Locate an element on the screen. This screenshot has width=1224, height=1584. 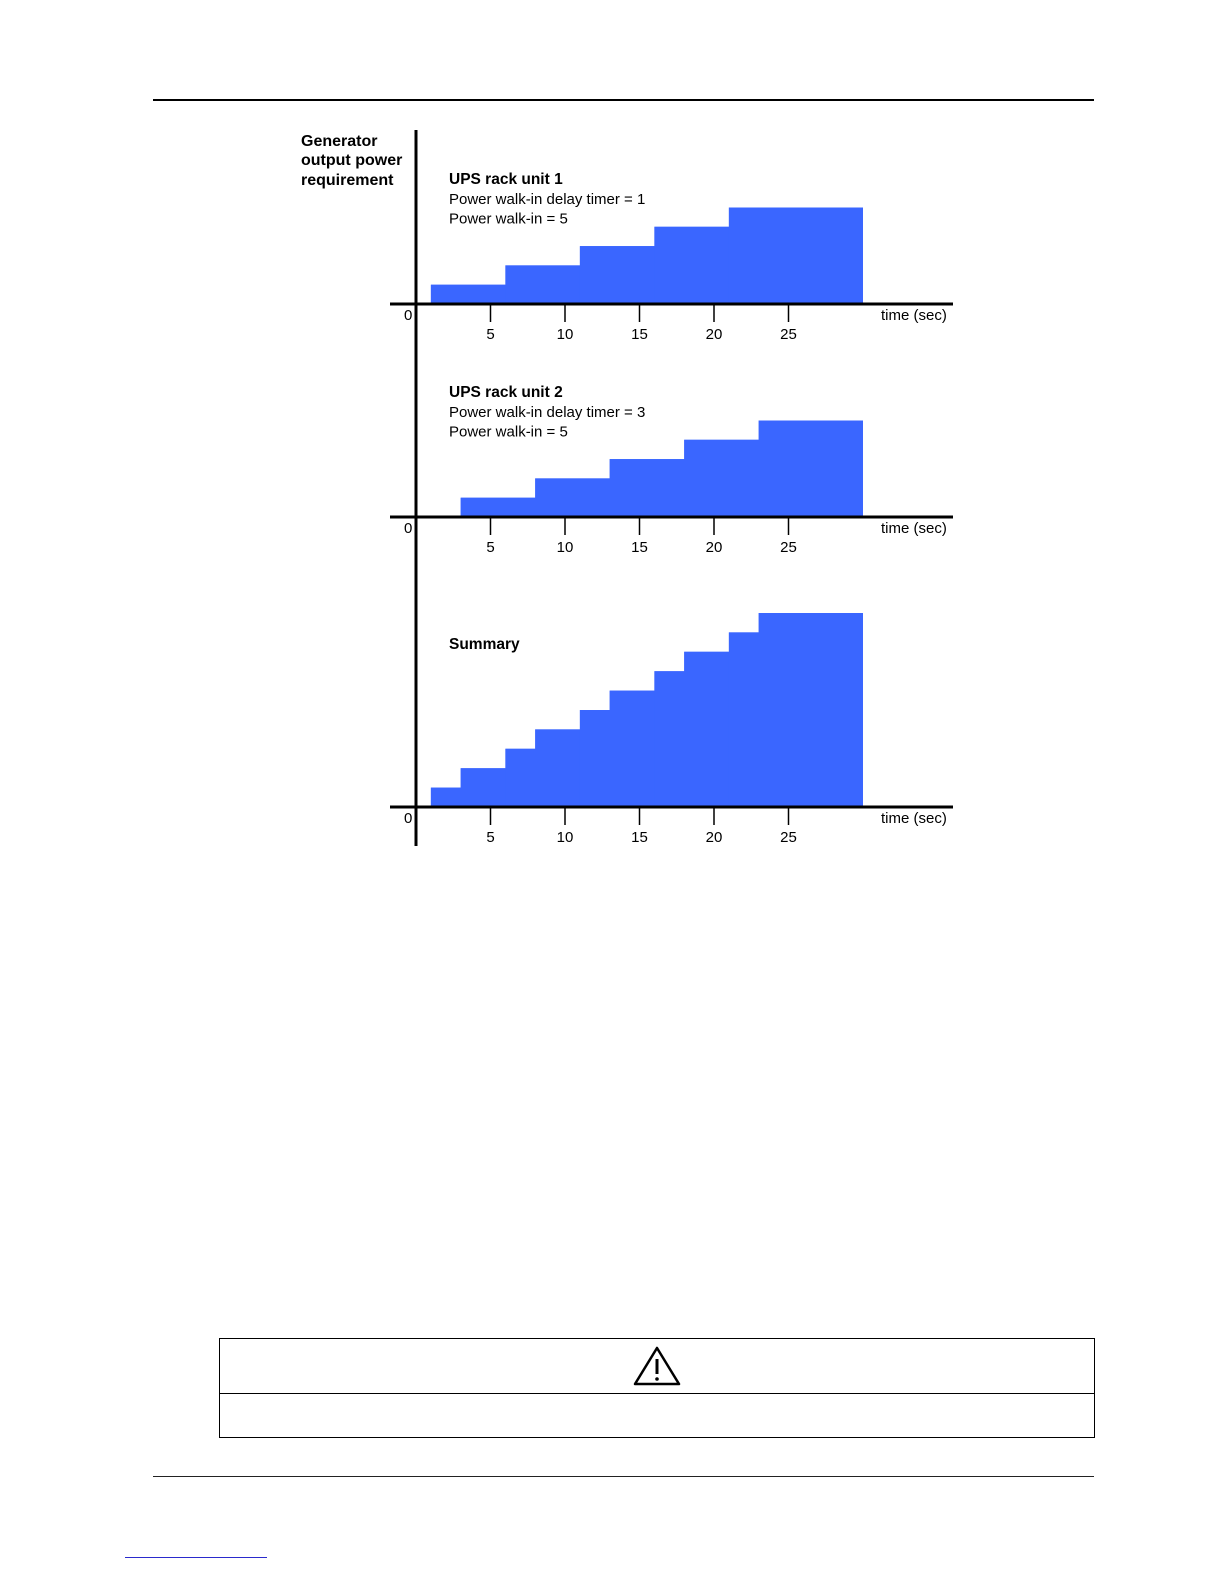
warning-triangle-icon is located at coordinates (657, 1366).